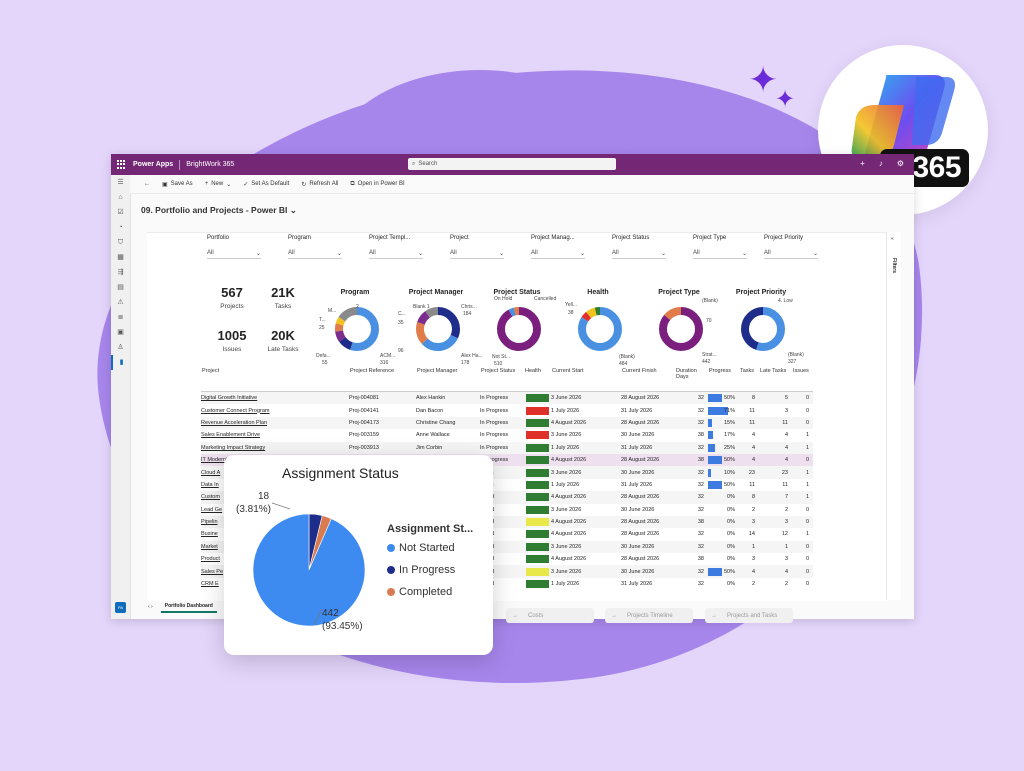 The width and height of the screenshot is (1024, 771). What do you see at coordinates (120, 317) in the screenshot?
I see `list-icon: ≣` at bounding box center [120, 317].